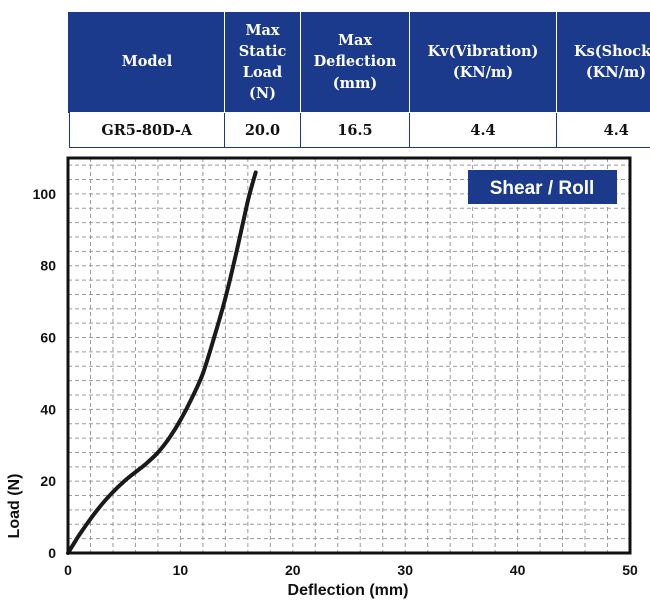  What do you see at coordinates (262, 62) in the screenshot?
I see `header-max-static-load: Max Static Load (N)` at bounding box center [262, 62].